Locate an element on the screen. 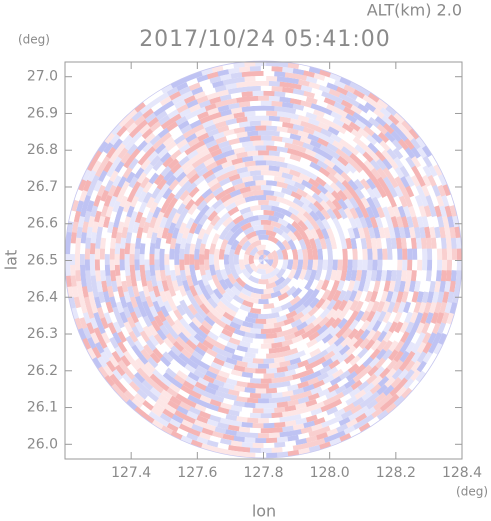 The width and height of the screenshot is (491, 521). x-tick-label: 128.0 is located at coordinates (330, 473).